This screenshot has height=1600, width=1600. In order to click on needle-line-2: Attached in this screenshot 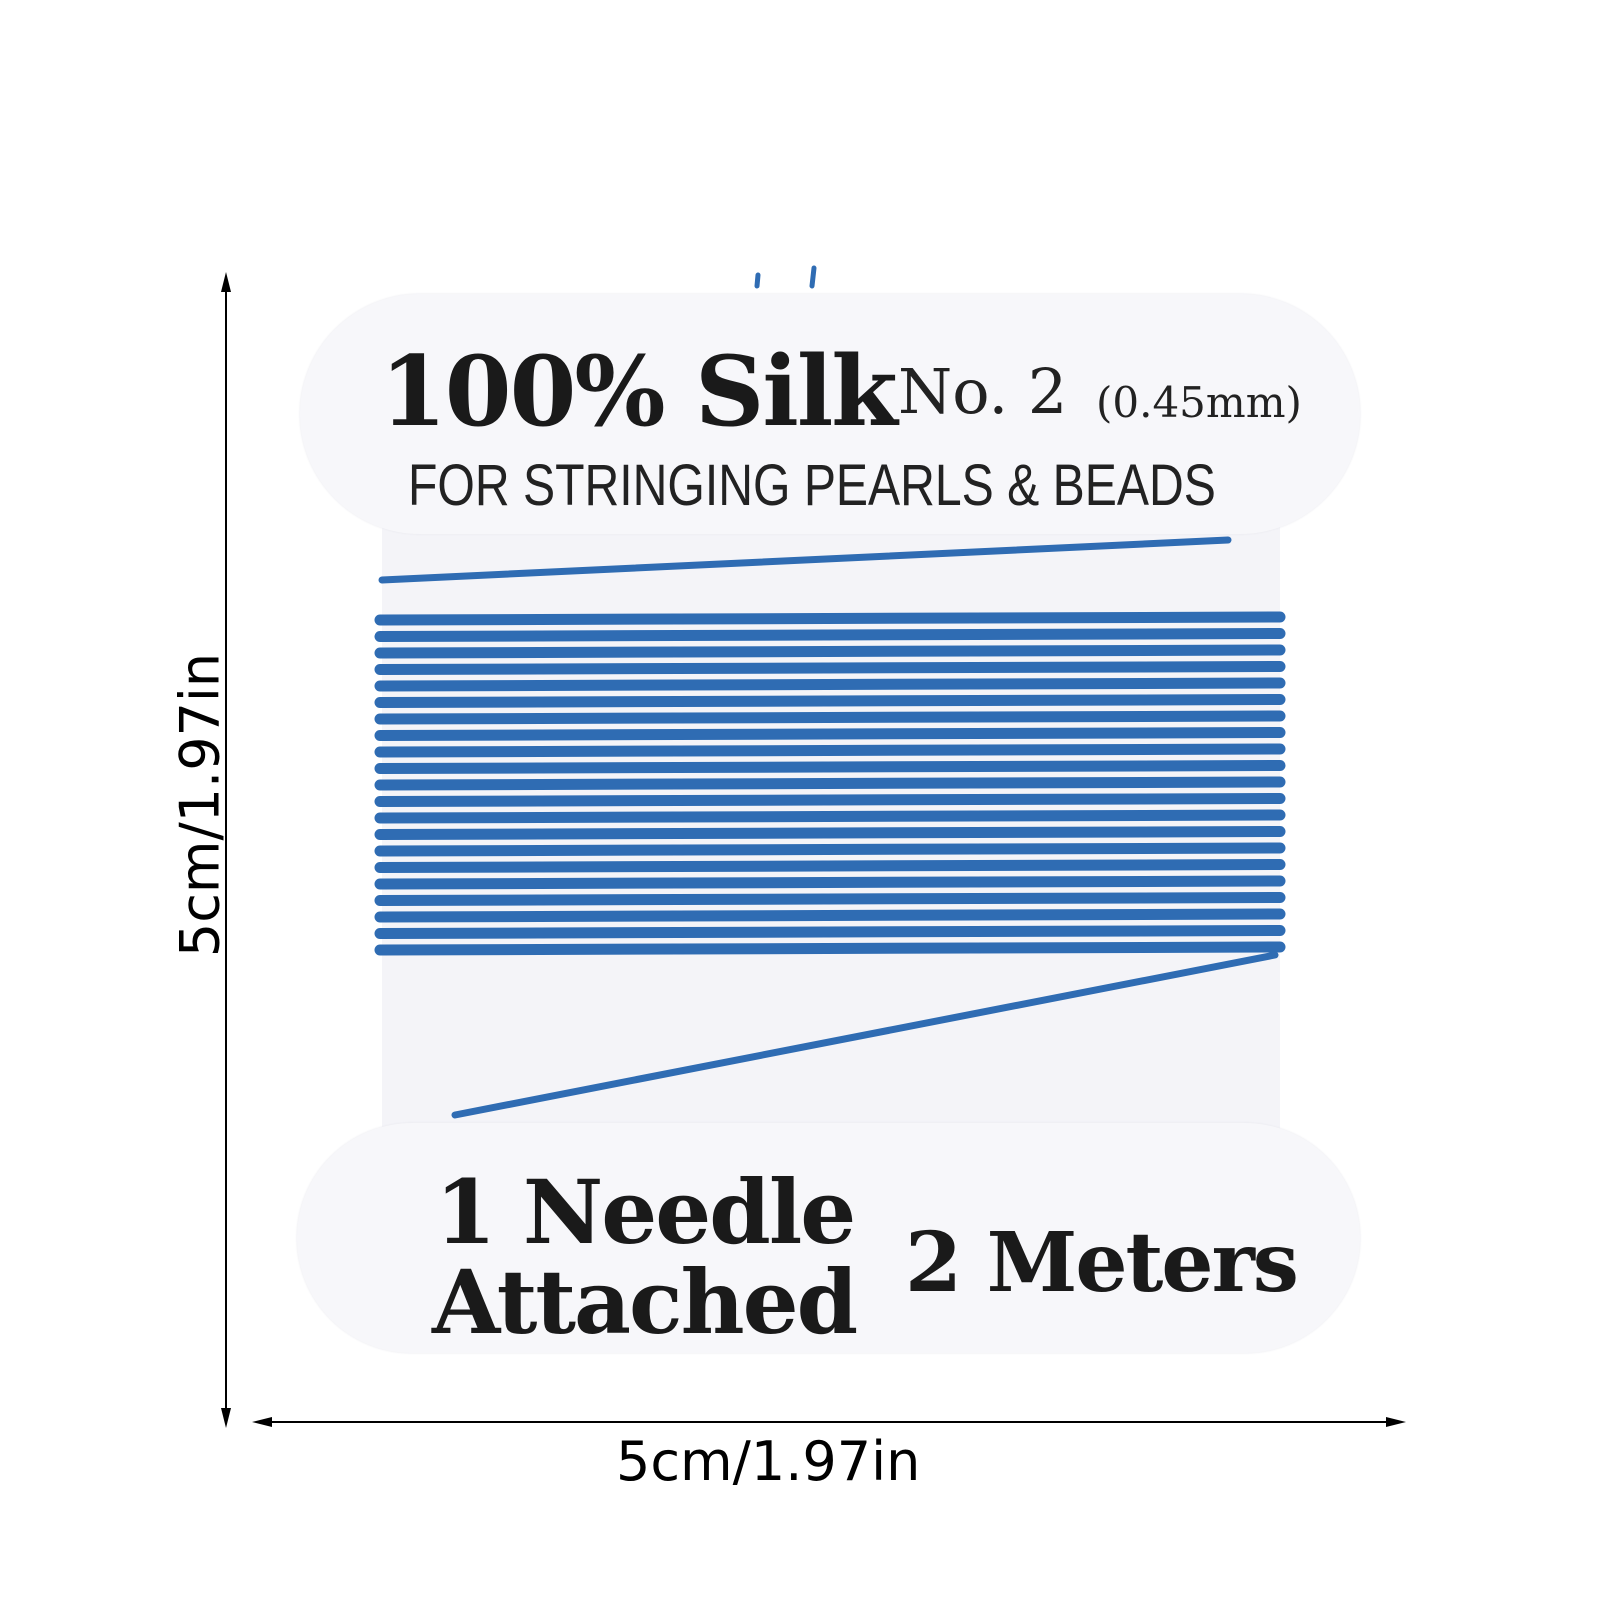, I will do `click(645, 1302)`.